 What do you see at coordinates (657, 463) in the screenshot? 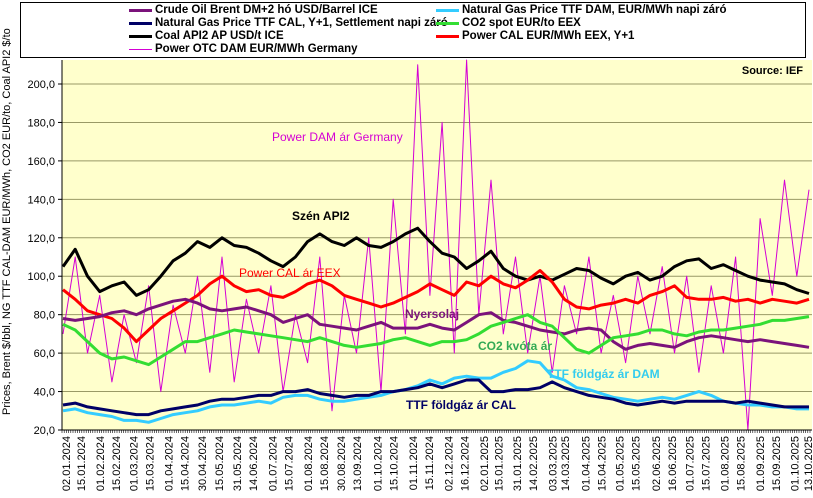
I see `x-tick-label: 02.06.2025` at bounding box center [657, 463].